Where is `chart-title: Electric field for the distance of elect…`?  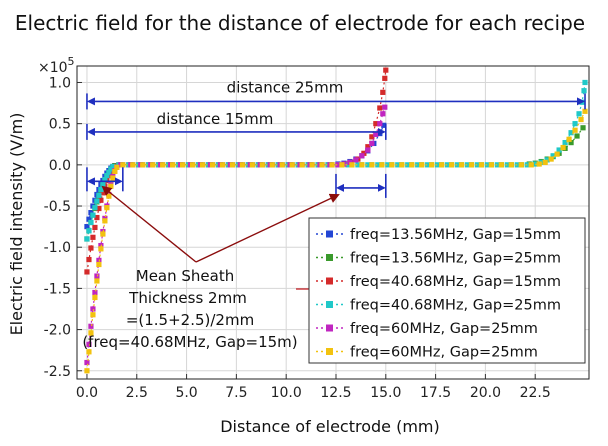
chart-title: Electric field for the distance of elect… is located at coordinates (300, 23).